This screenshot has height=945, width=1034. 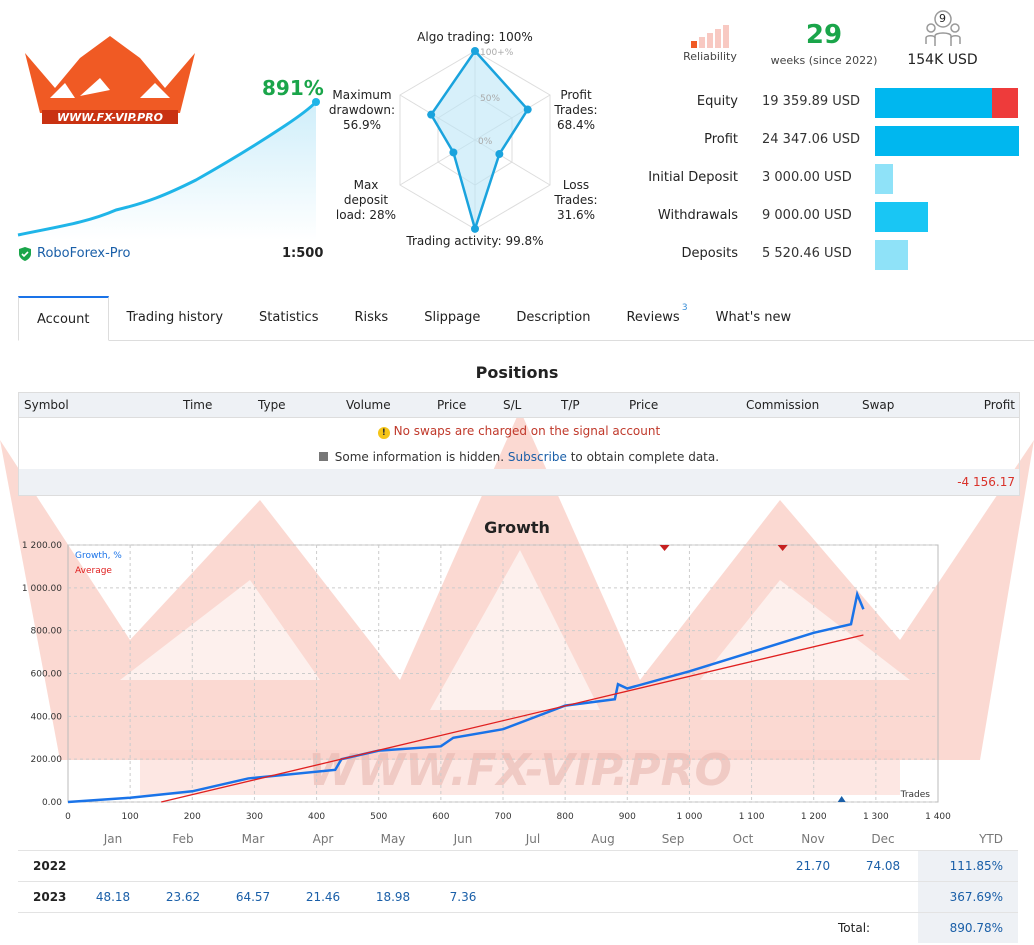 I want to click on withdrawals-row: Withdrawals 9 000.00 USD, so click(x=835, y=217).